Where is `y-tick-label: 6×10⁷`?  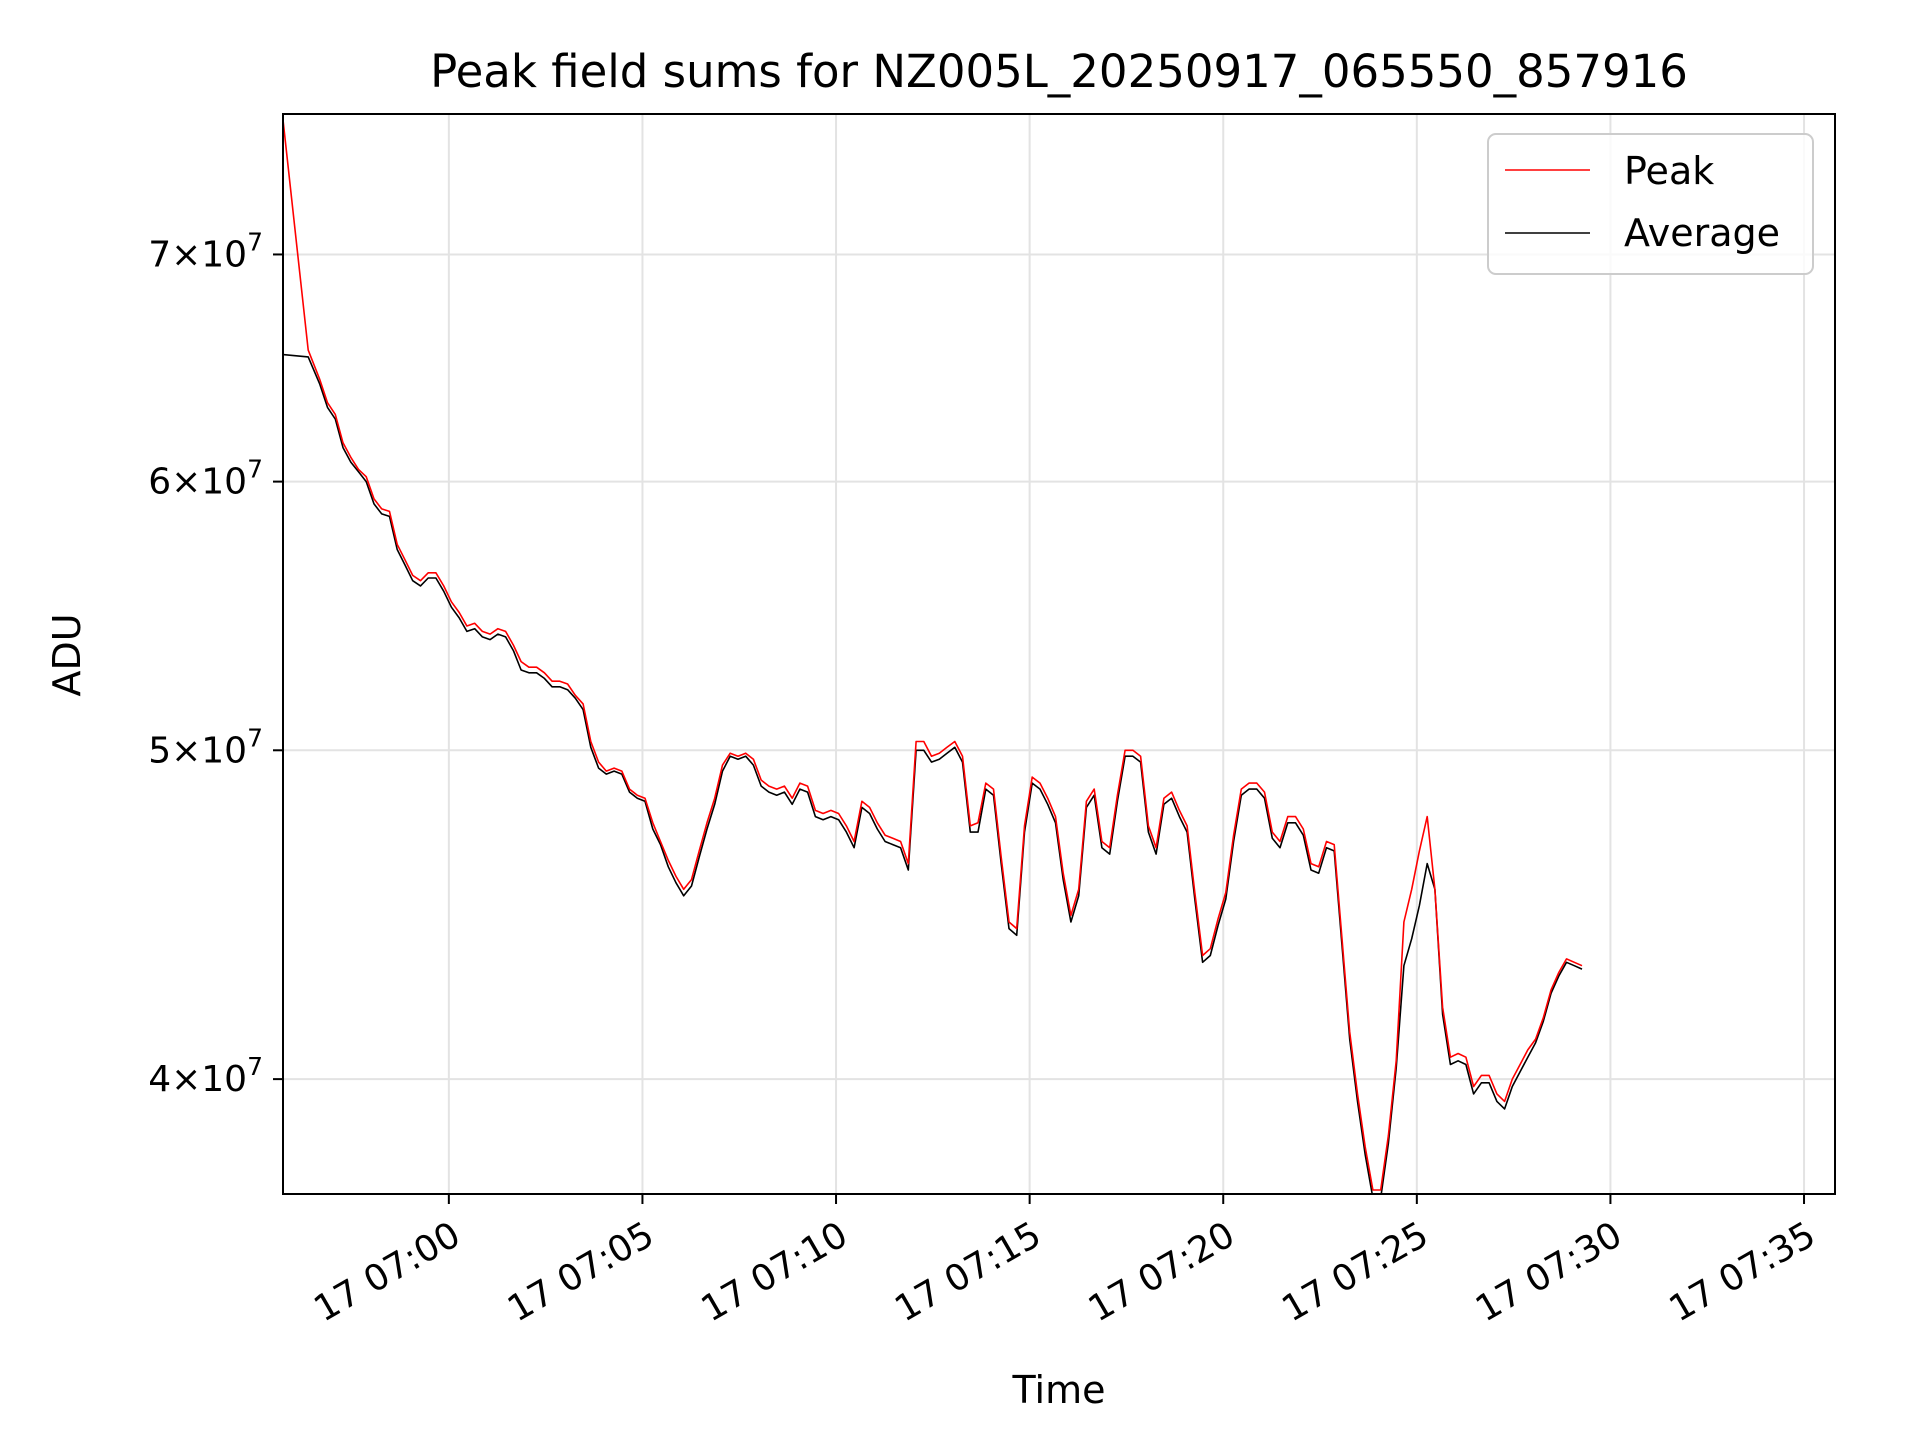
y-tick-label: 6×10⁷ is located at coordinates (205, 479).